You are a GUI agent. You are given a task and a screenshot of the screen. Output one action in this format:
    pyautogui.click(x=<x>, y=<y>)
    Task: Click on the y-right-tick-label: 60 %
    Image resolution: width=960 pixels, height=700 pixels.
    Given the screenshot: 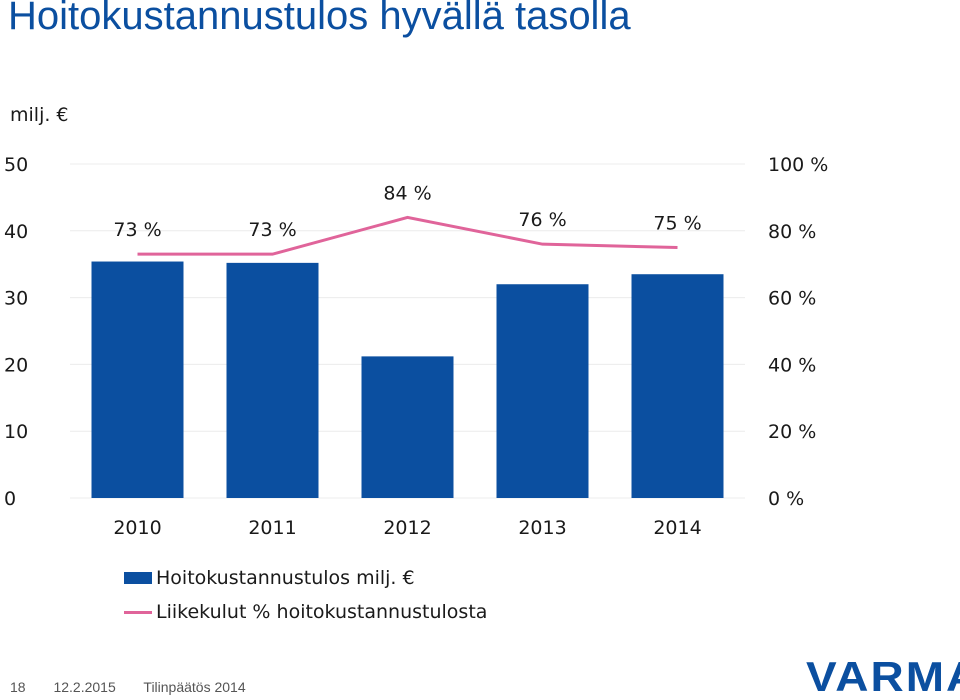 What is the action you would take?
    pyautogui.click(x=792, y=299)
    